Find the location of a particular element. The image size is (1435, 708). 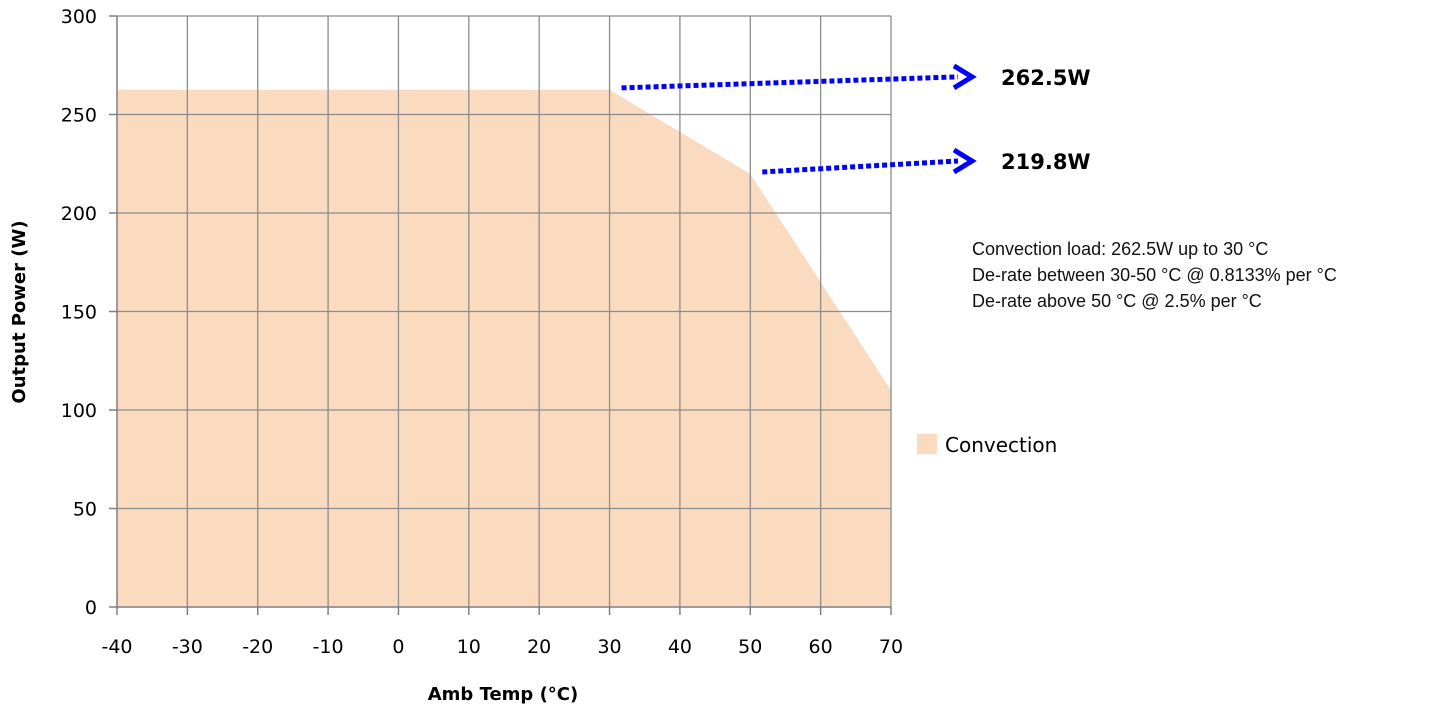

y-tick-label-2: 100 is located at coordinates (79, 411).